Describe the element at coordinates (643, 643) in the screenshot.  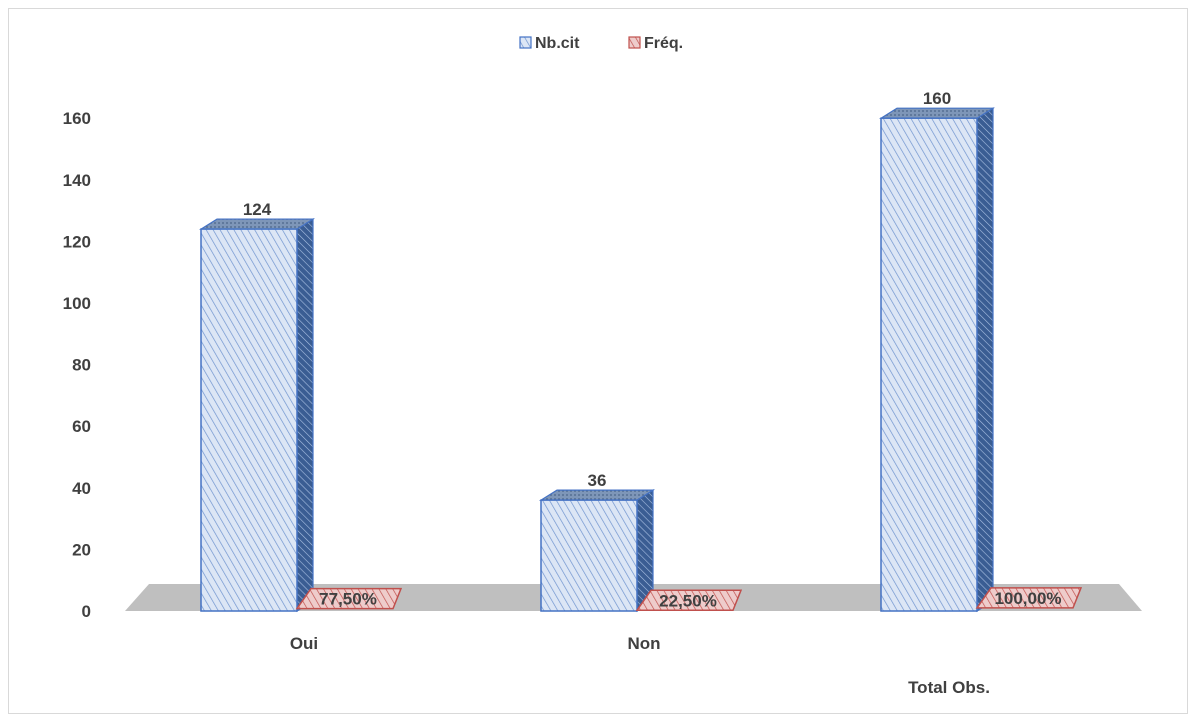
I see `x-category-label: Non` at that location.